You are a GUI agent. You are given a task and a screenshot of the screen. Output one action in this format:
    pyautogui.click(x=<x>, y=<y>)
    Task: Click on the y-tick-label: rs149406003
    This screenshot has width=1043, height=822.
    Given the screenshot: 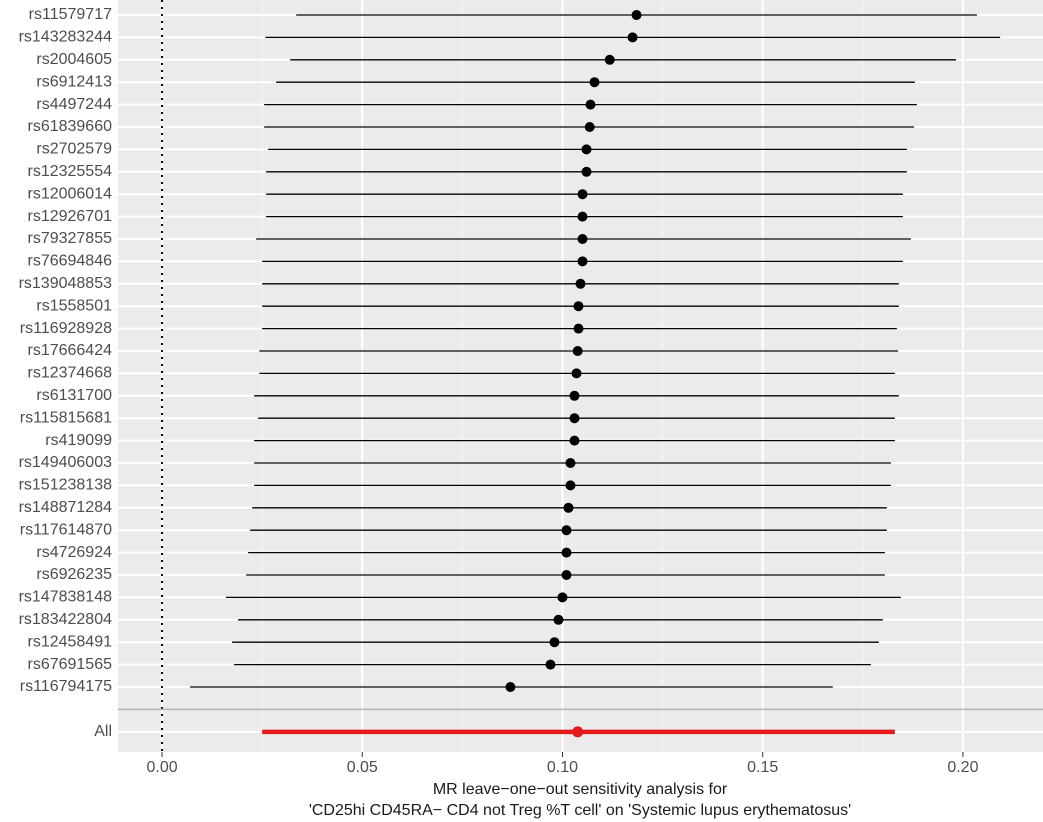 What is the action you would take?
    pyautogui.click(x=66, y=462)
    